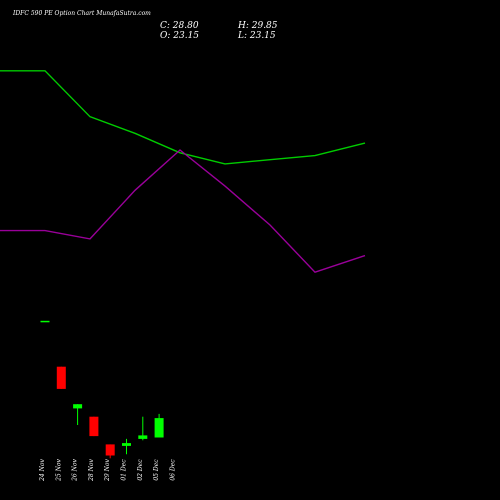 Image resolution: width=500 pixels, height=500 pixels. Describe the element at coordinates (102, 389) in the screenshot. I see `candles` at that location.